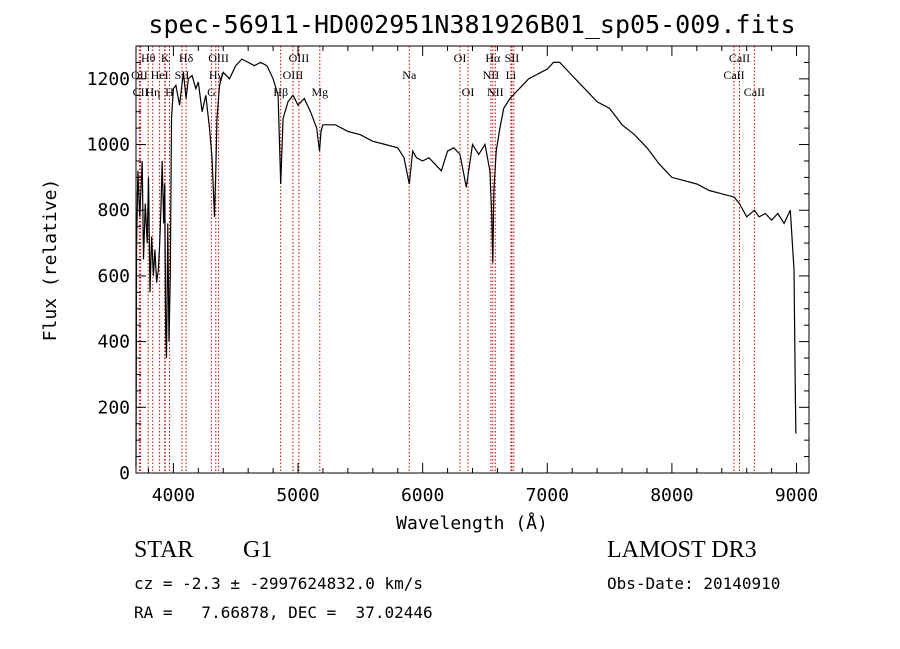 The image size is (900, 649). I want to click on y-tick-label: 0, so click(124, 473).